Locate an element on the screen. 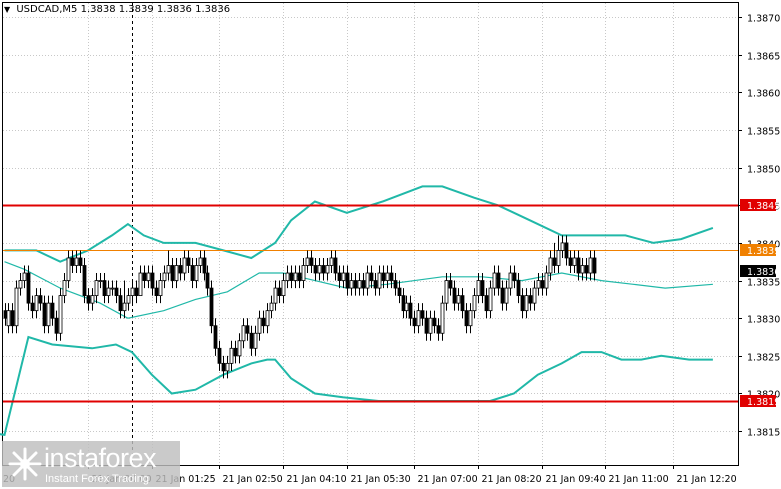  x-tick-label: 21 Jan 02:50 is located at coordinates (253, 479).